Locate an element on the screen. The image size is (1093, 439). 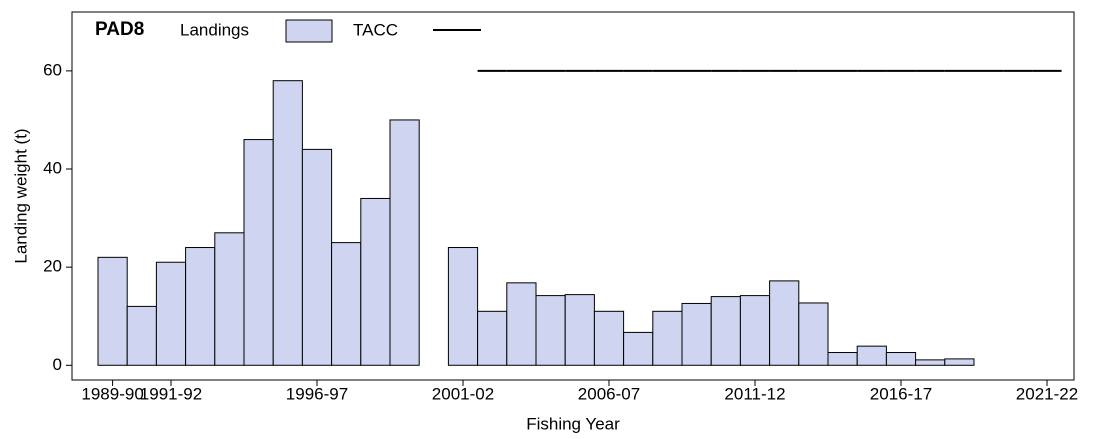
x-axis-label: Fishing Year is located at coordinates (573, 423).